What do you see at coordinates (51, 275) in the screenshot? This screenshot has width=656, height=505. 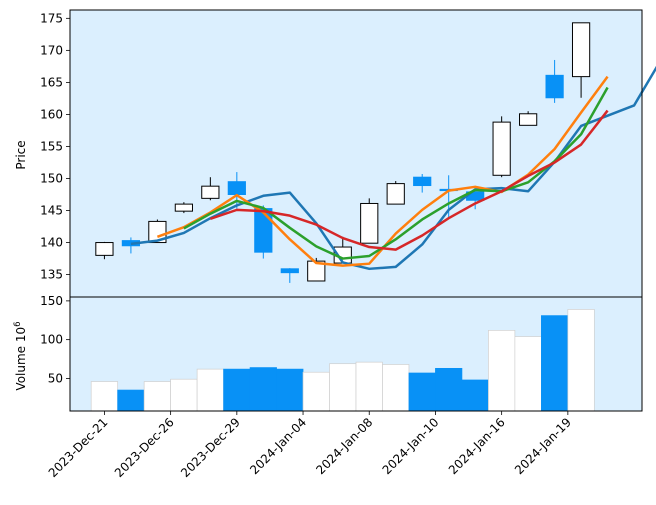 I see `price-tick-label: 135` at bounding box center [51, 275].